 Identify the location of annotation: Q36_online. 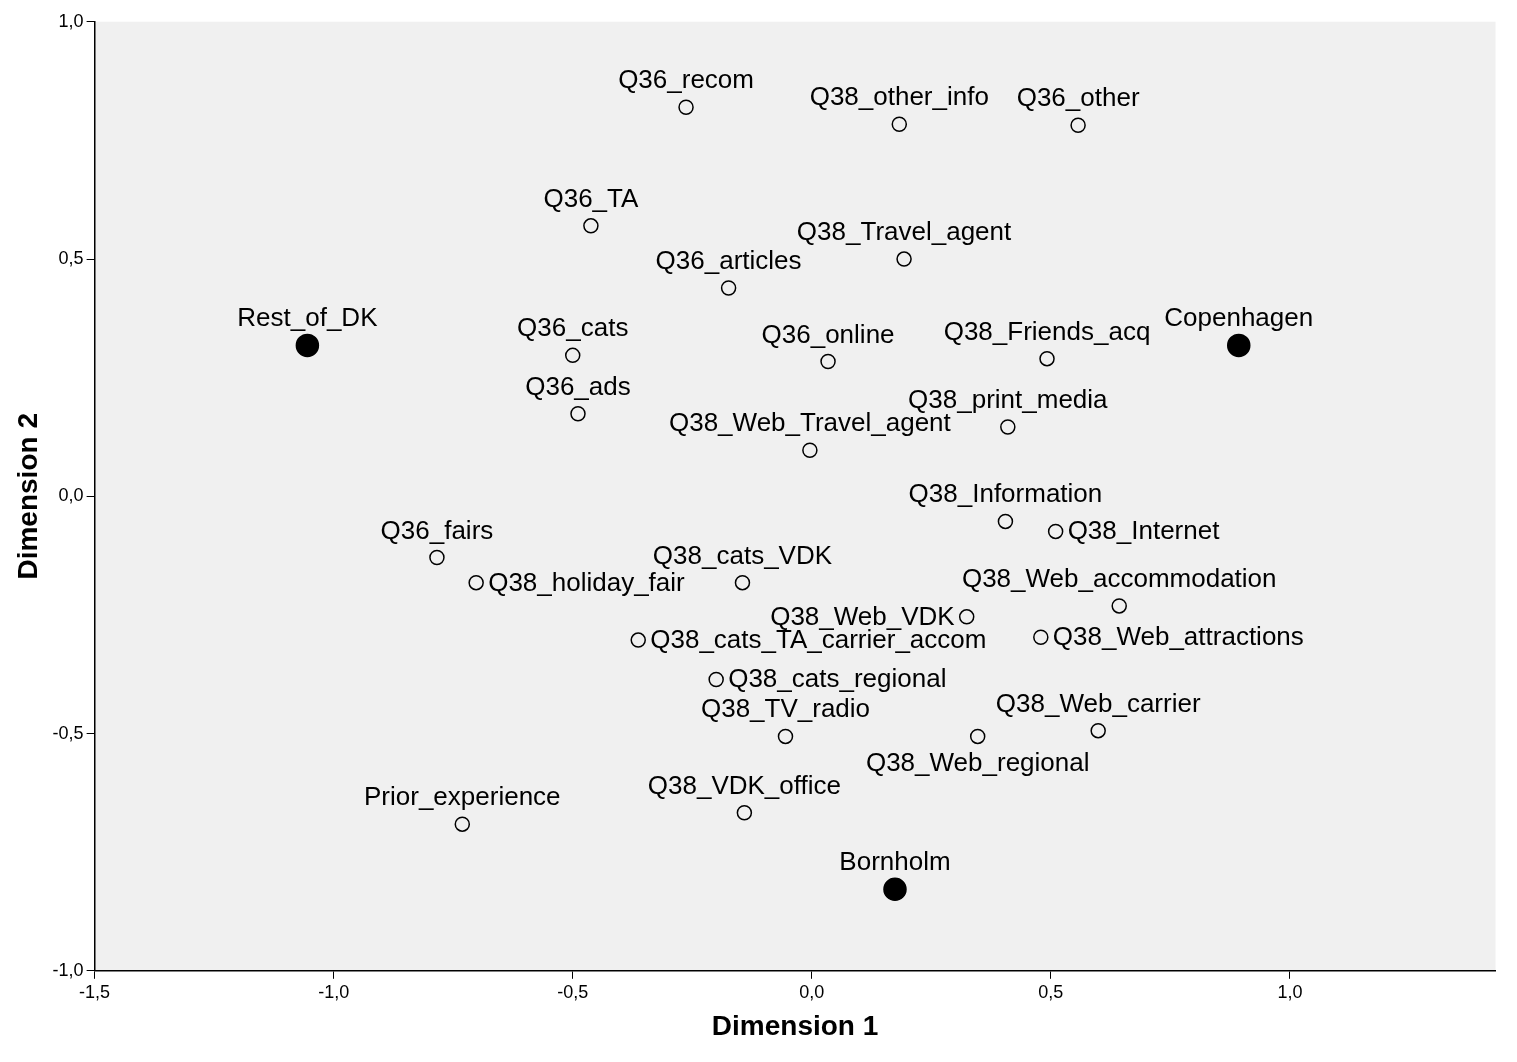
(828, 333).